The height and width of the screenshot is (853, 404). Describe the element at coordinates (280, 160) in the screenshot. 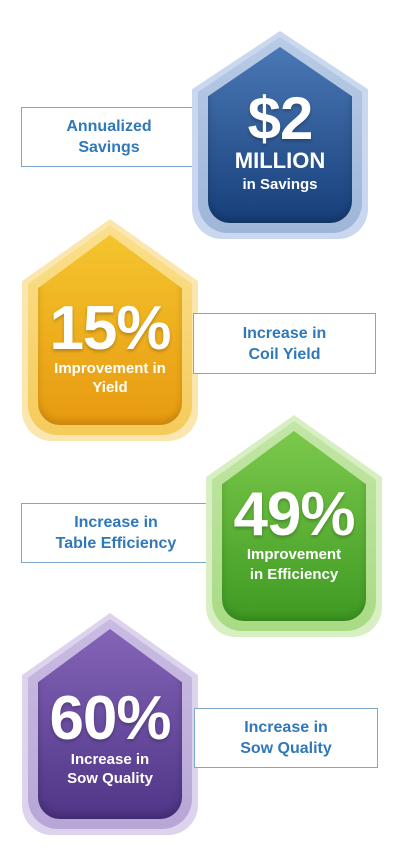

I see `card-unit: MILLION` at that location.